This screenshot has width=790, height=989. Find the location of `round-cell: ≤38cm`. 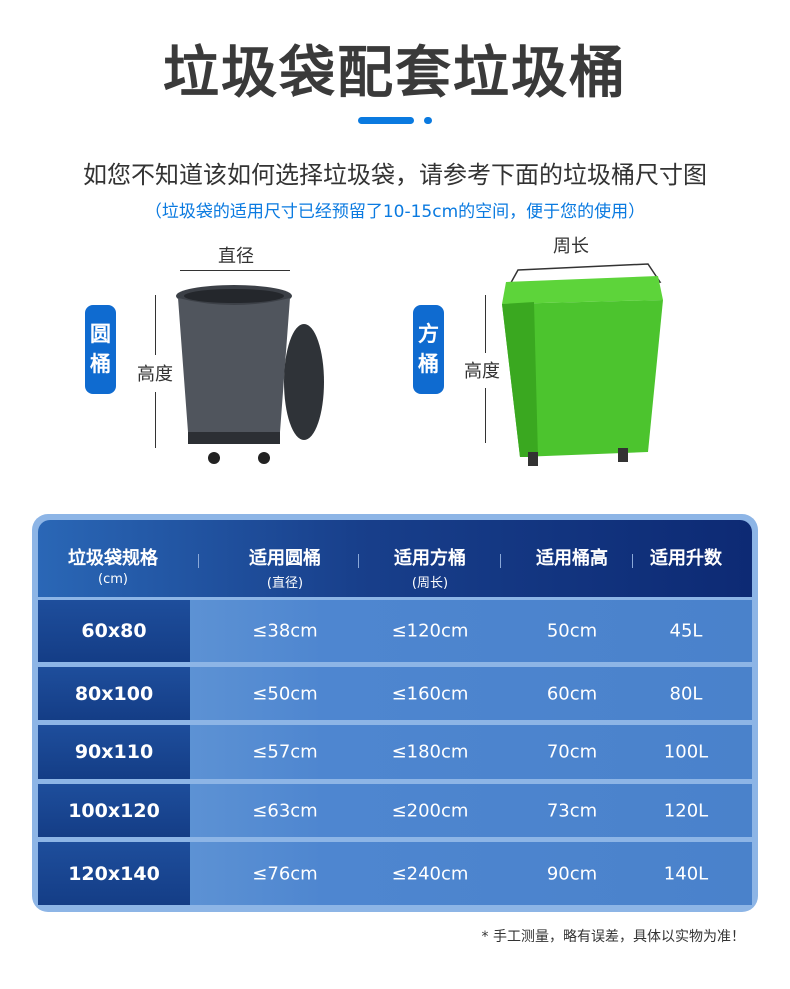

round-cell: ≤38cm is located at coordinates (285, 631).